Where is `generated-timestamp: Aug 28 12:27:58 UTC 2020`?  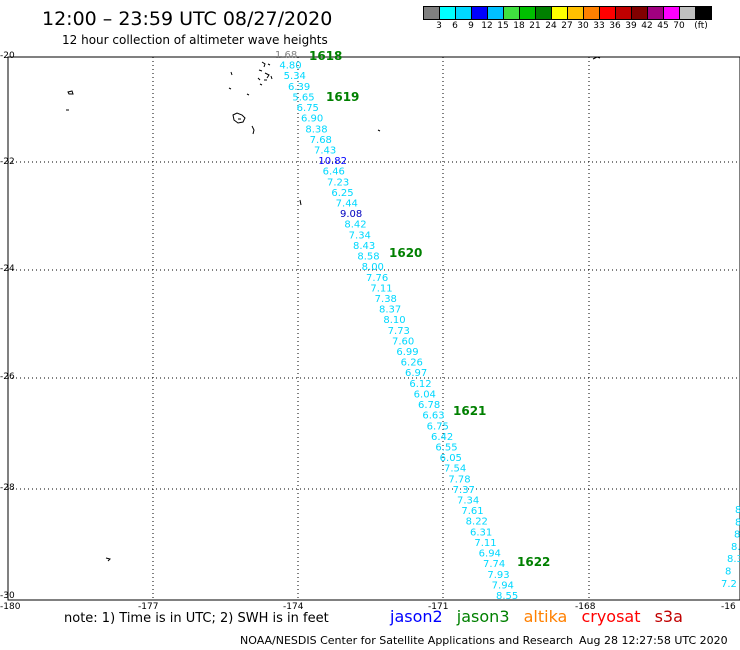
generated-timestamp: Aug 28 12:27:58 UTC 2020 is located at coordinates (653, 640).